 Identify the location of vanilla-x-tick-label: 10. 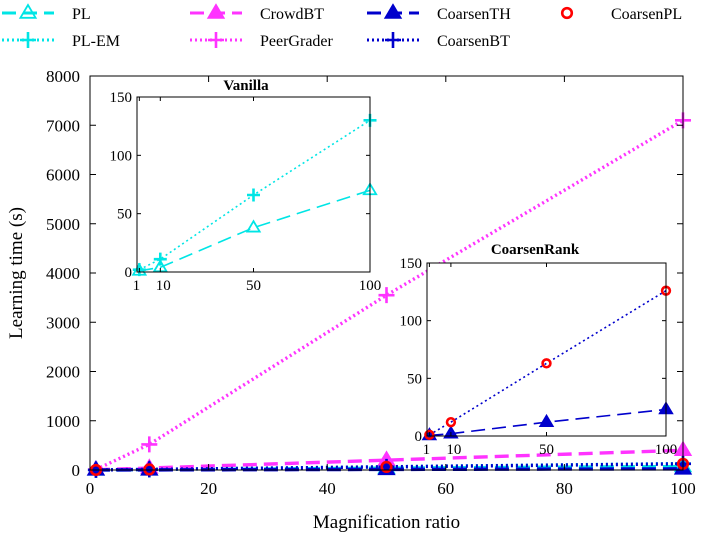
(163, 286).